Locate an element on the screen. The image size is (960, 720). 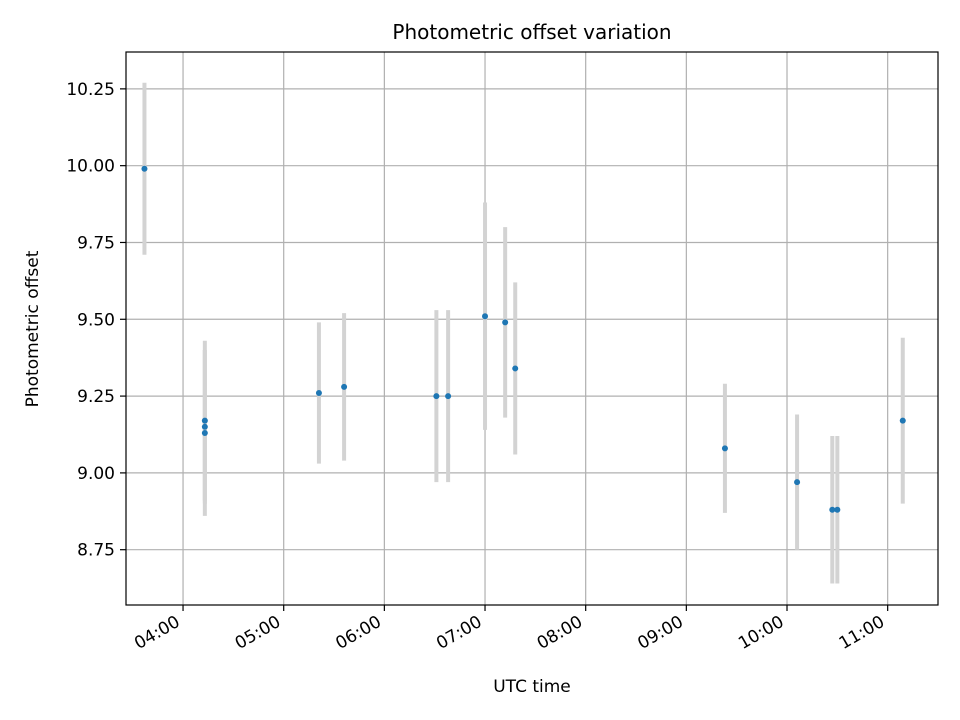
y-tick-label: 8.75 is located at coordinates (96, 551).